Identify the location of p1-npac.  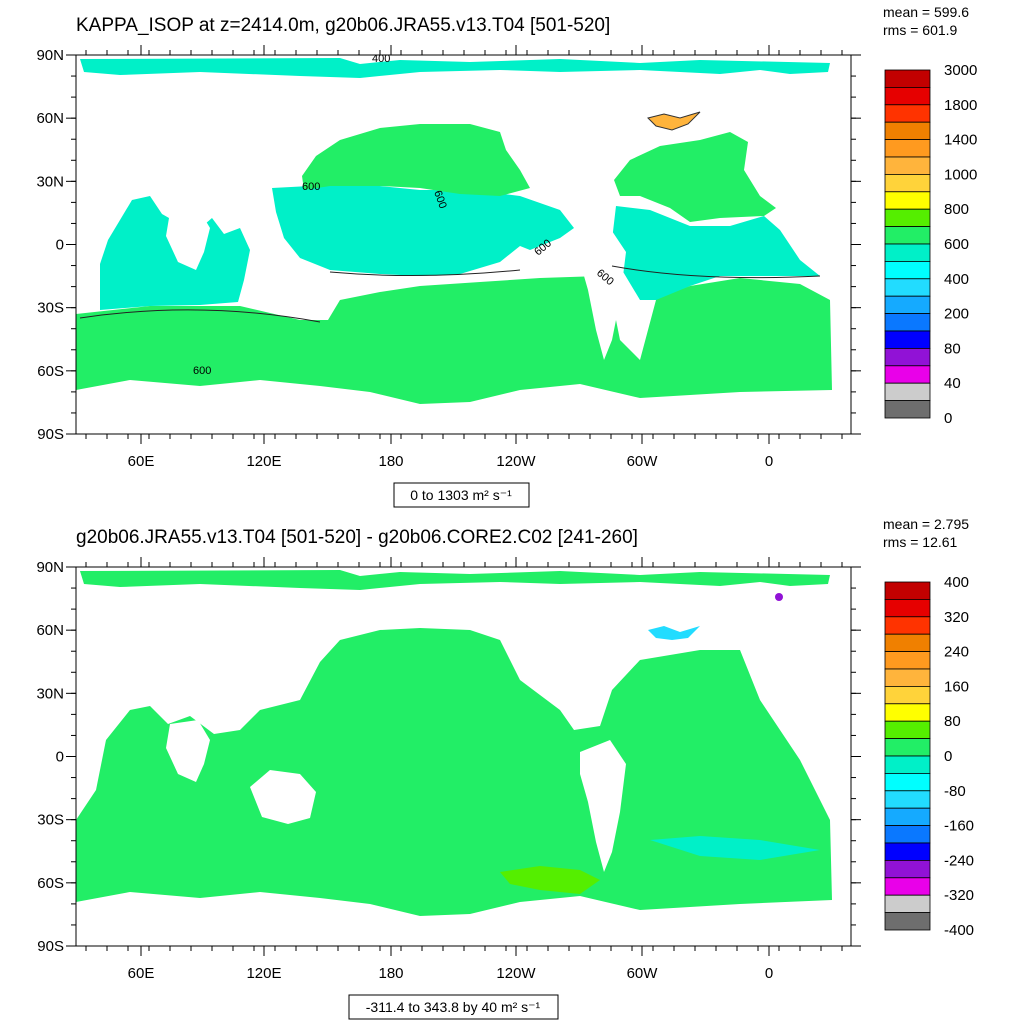
(416, 160).